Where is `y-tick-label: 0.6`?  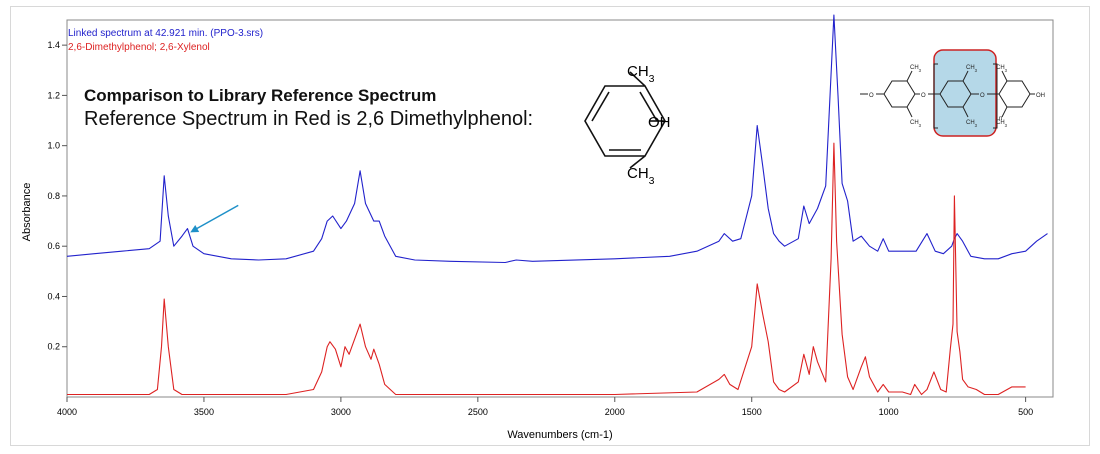 y-tick-label: 0.6 is located at coordinates (53, 246).